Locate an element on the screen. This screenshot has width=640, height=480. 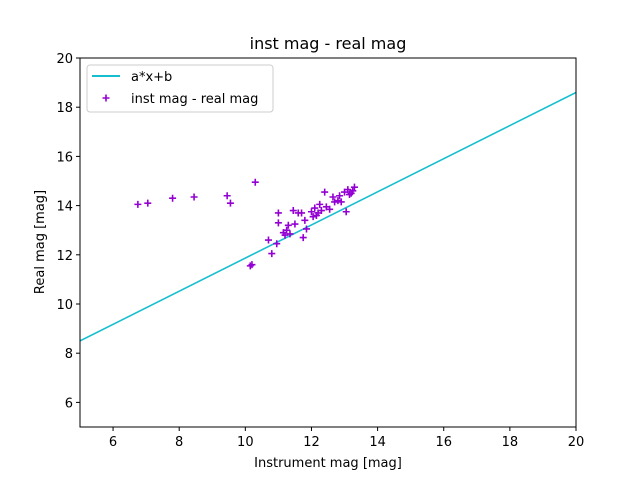
chart-title: inst mag - real mag is located at coordinates (328, 43).